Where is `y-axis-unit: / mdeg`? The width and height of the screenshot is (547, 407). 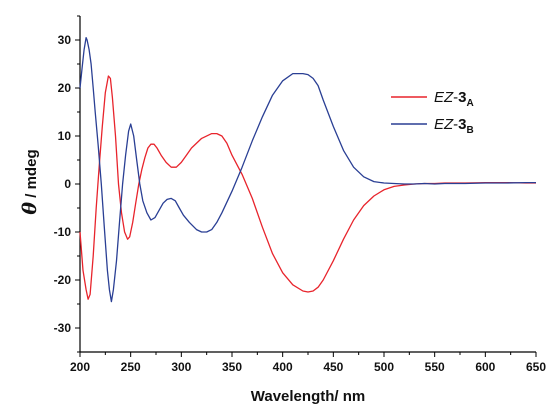 y-axis-unit: / mdeg is located at coordinates (31, 175).